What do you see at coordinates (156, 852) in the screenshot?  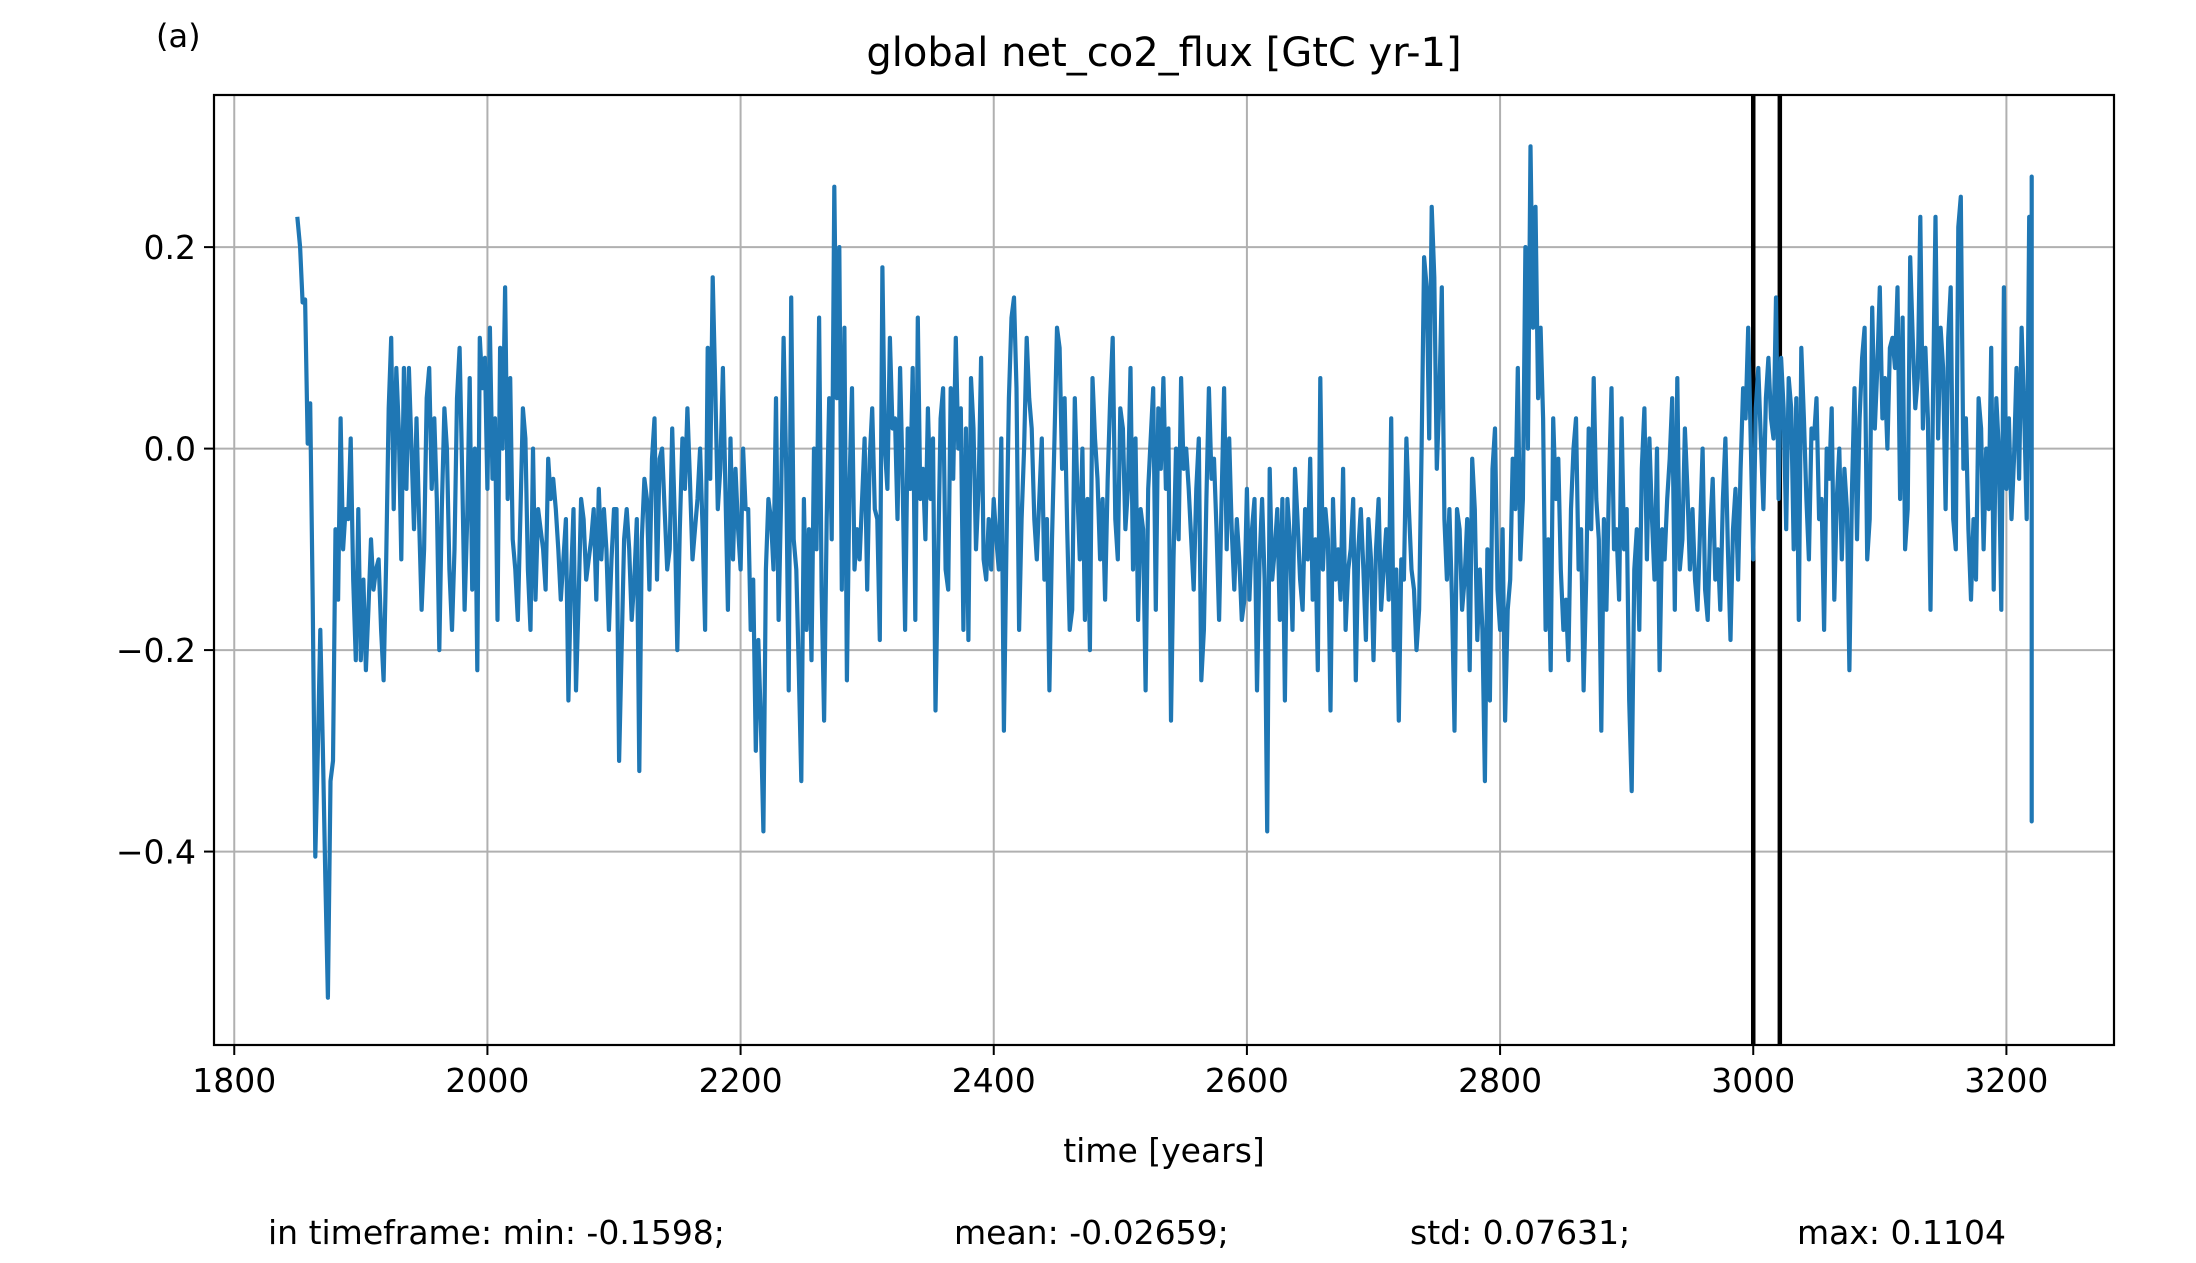 I see `y-tick-label: −0.4` at bounding box center [156, 852].